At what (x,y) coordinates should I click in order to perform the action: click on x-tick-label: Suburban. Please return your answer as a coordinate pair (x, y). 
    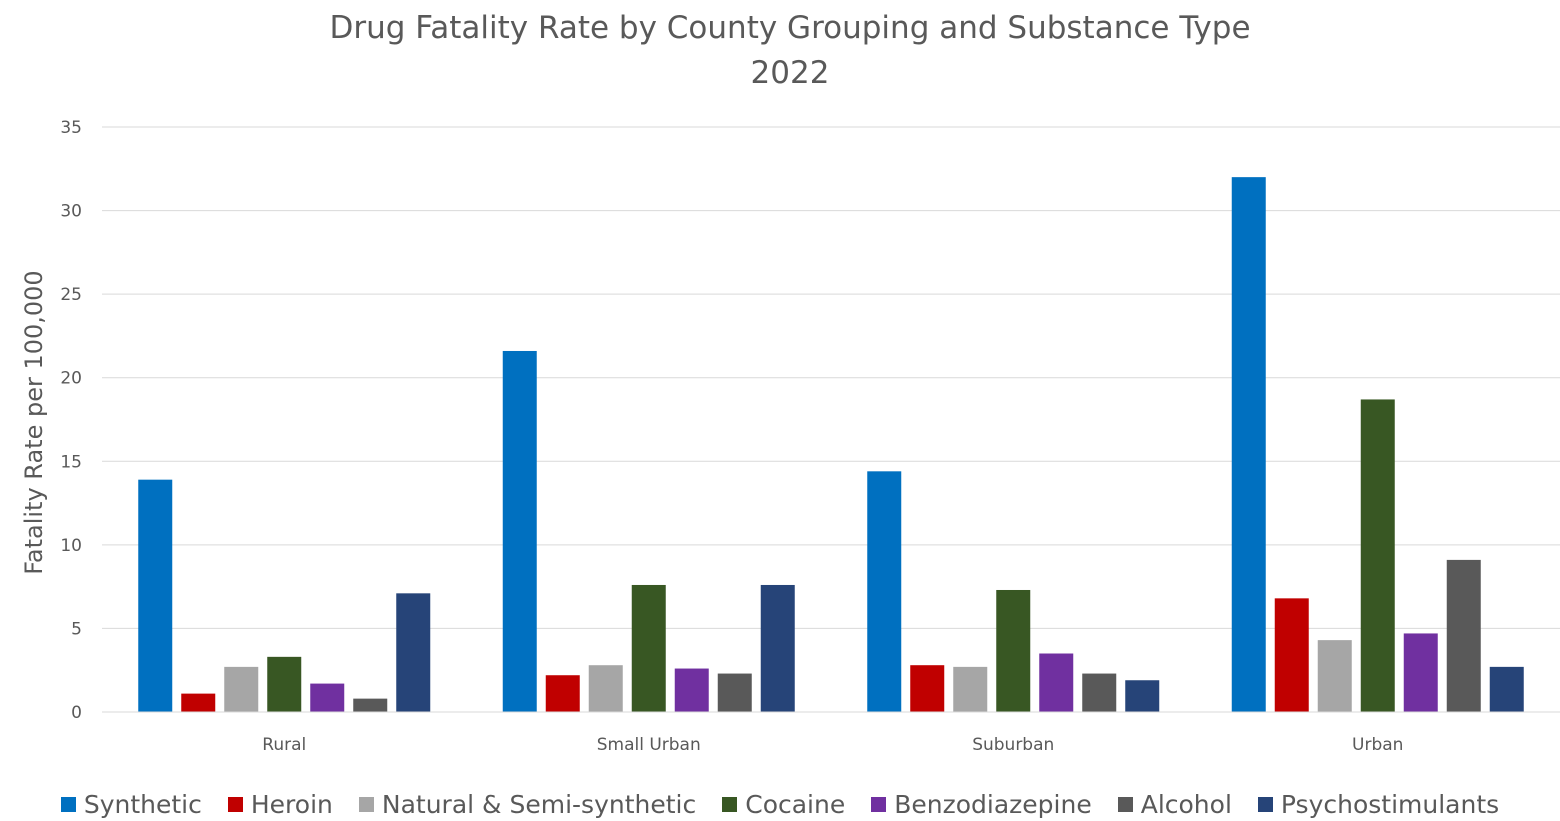
    Looking at the image, I should click on (1013, 745).